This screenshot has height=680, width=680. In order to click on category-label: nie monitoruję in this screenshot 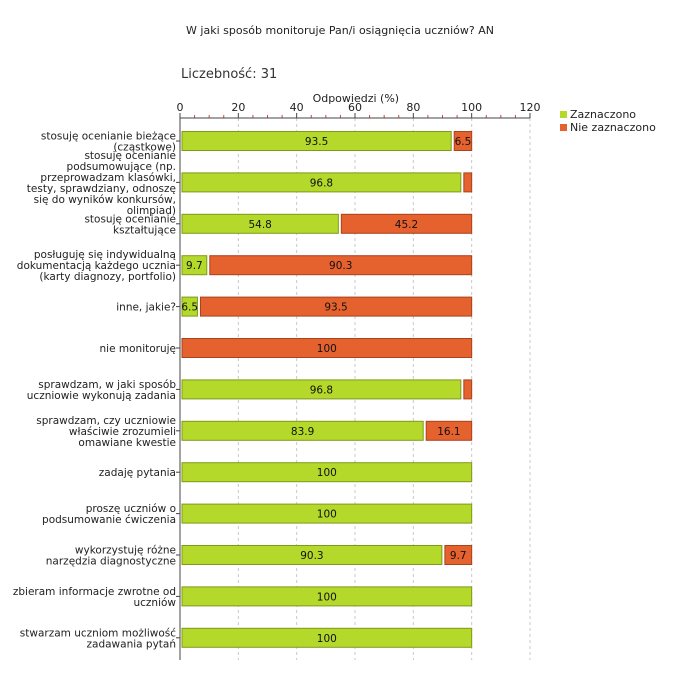, I will do `click(138, 349)`.